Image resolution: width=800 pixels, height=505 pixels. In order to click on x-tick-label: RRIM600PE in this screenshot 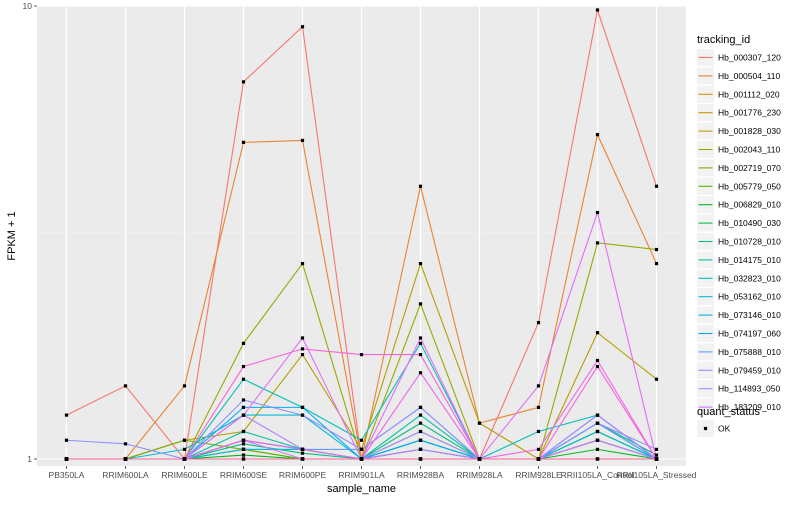, I will do `click(303, 475)`.